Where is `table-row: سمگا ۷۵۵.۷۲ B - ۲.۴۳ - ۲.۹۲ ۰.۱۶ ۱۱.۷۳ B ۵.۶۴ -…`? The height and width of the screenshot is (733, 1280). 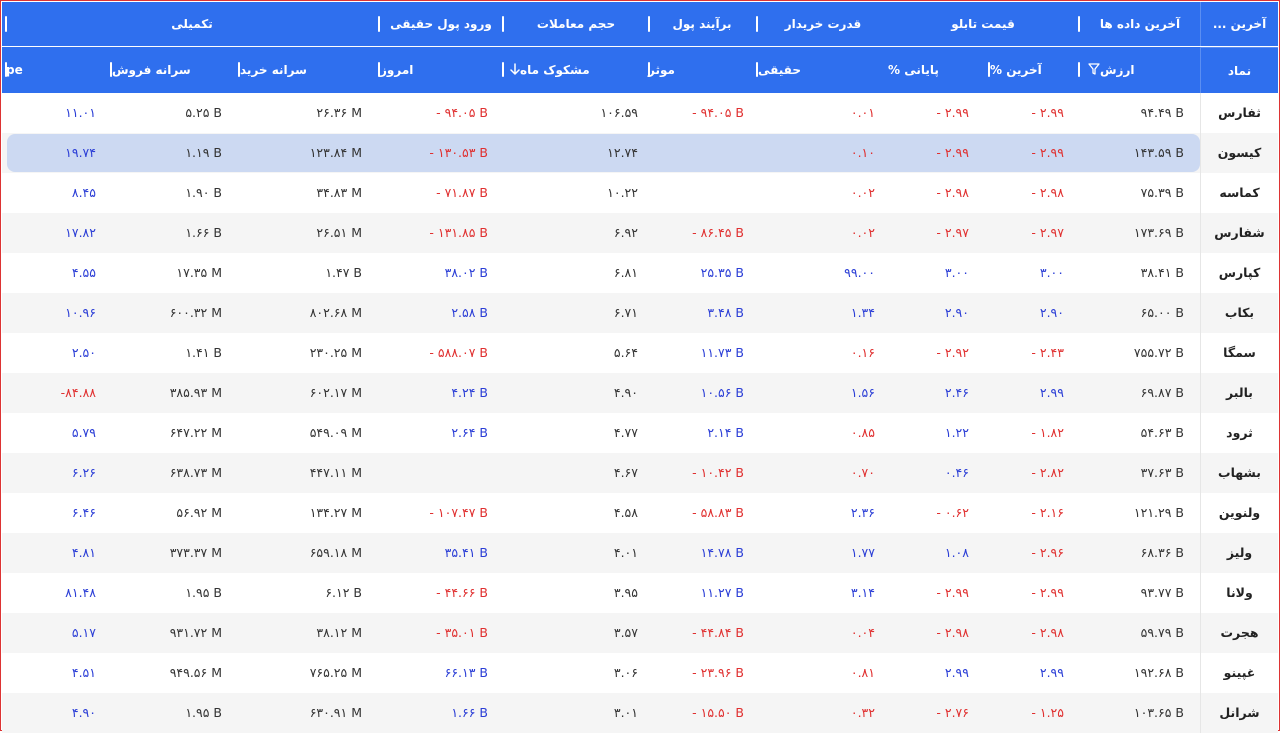
table-row: سمگا ۷۵۵.۷۲ B - ۲.۴۳ - ۲.۹۲ ۰.۱۶ ۱۱.۷۳ B ۵.۶۴ -… is located at coordinates (640, 353).